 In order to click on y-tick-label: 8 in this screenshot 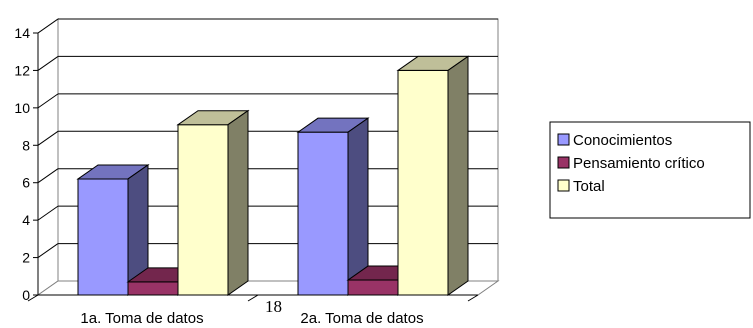, I will do `click(26, 145)`.